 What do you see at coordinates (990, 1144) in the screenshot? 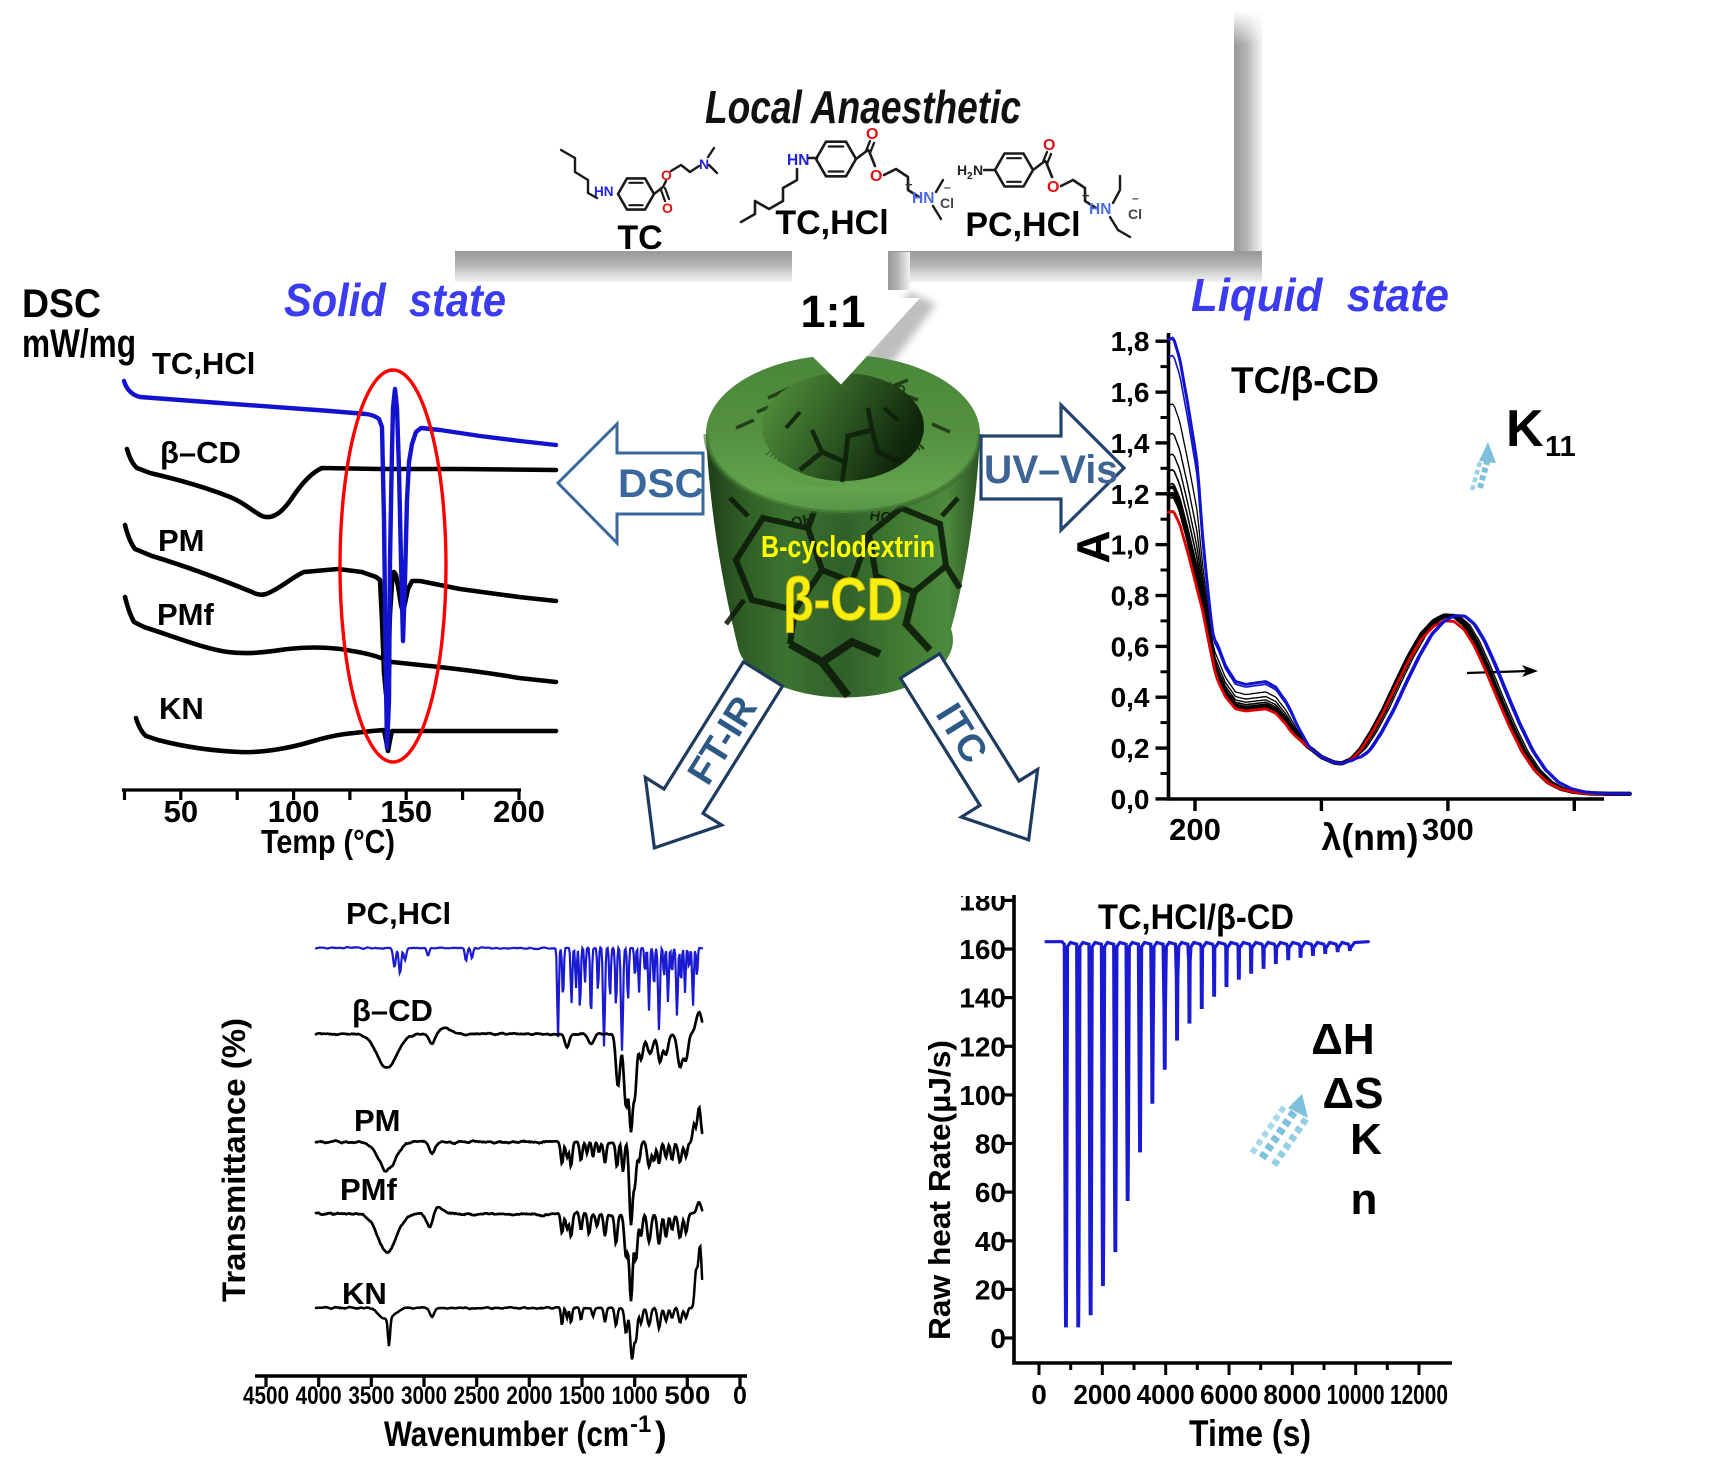
I see `svg-text: 80` at bounding box center [990, 1144].